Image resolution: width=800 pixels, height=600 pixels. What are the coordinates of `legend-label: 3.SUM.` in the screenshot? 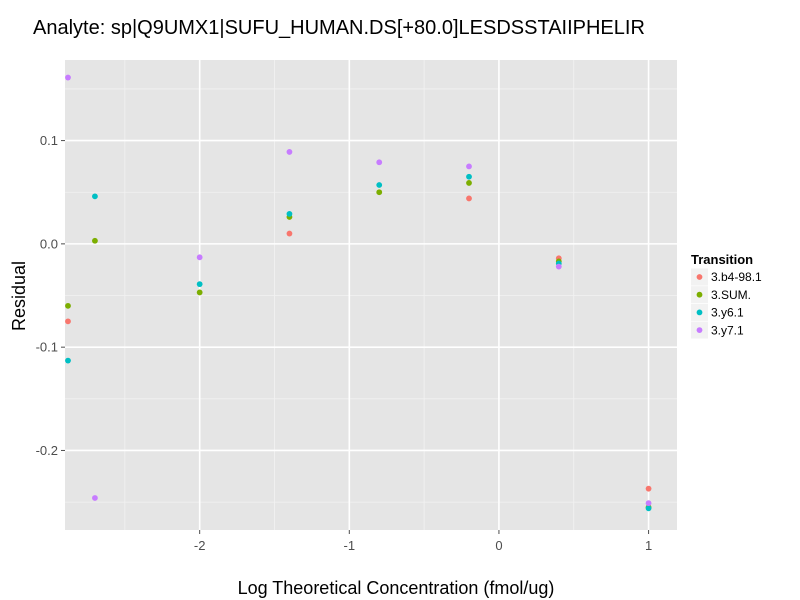 It's located at (731, 295).